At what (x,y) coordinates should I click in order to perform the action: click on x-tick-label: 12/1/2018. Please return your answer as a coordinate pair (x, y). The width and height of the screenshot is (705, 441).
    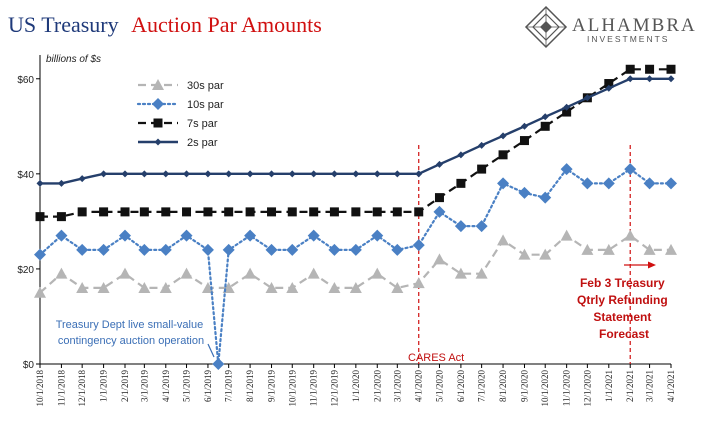
    Looking at the image, I should click on (82, 388).